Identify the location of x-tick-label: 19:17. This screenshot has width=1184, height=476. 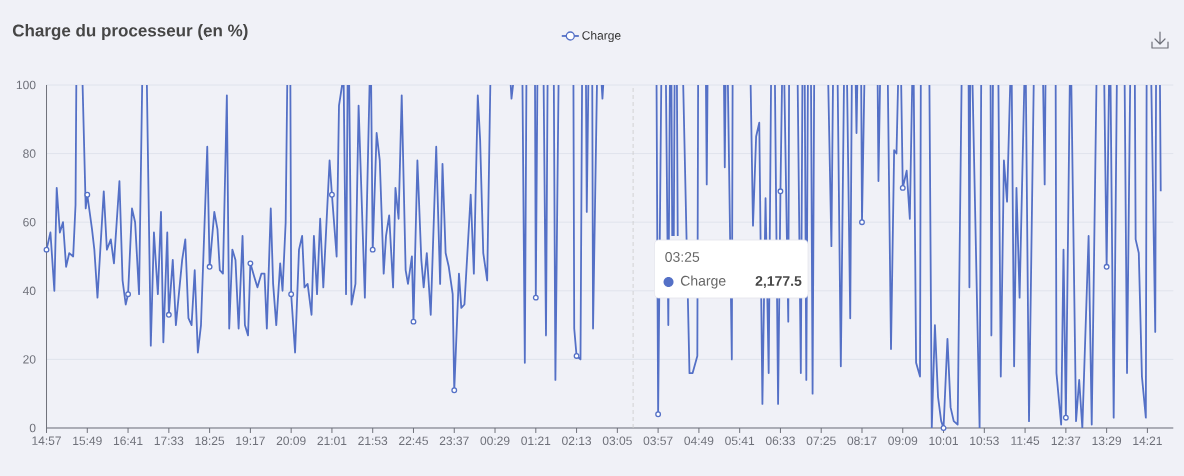
(250, 441).